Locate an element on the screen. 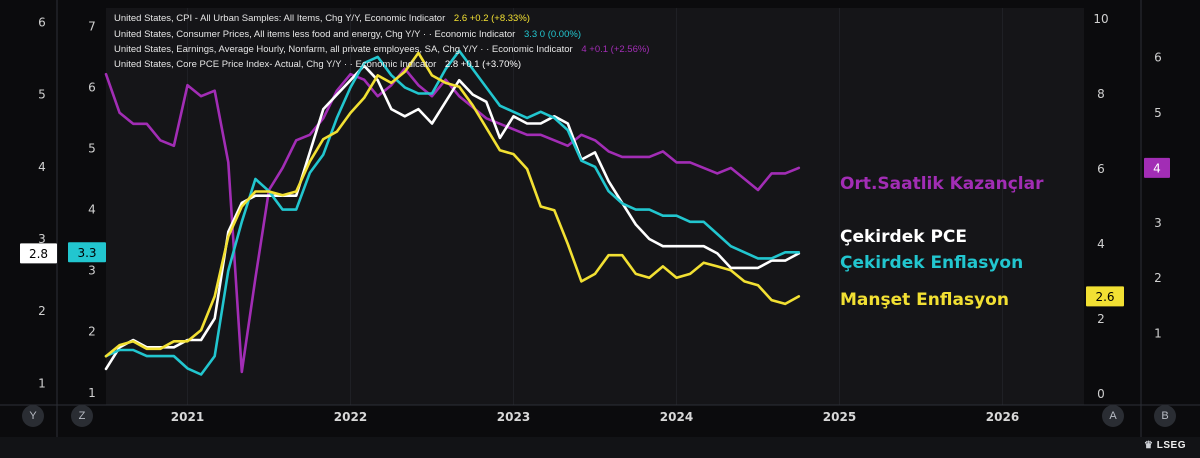 This screenshot has height=458, width=1200. legend-change: 0 (0.00%) is located at coordinates (560, 34).